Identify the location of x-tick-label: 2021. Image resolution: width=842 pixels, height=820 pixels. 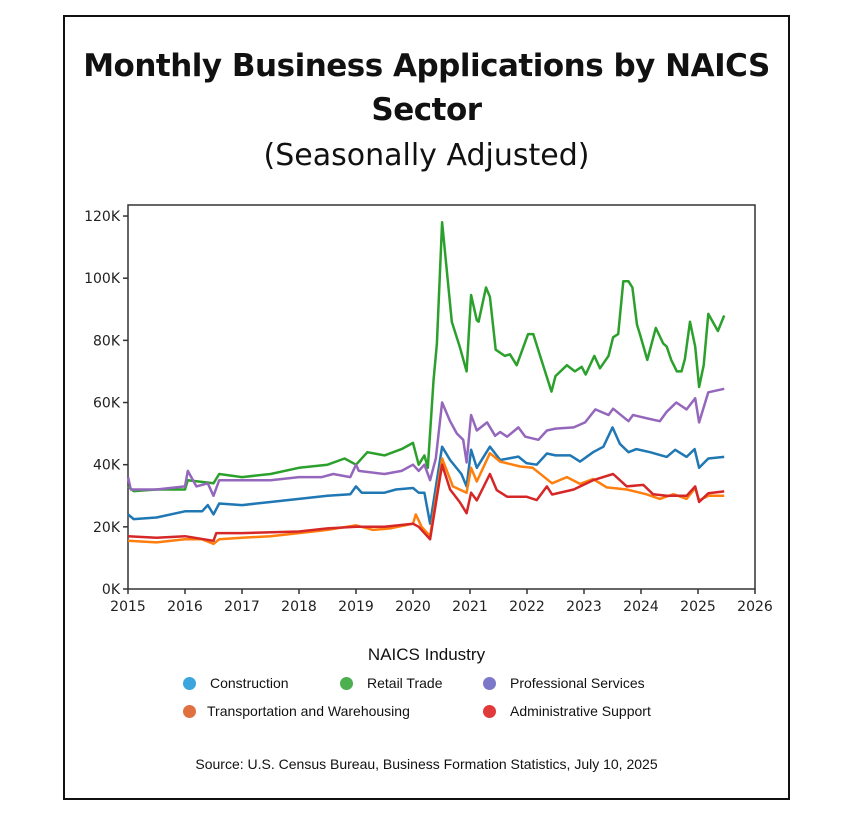
(470, 607).